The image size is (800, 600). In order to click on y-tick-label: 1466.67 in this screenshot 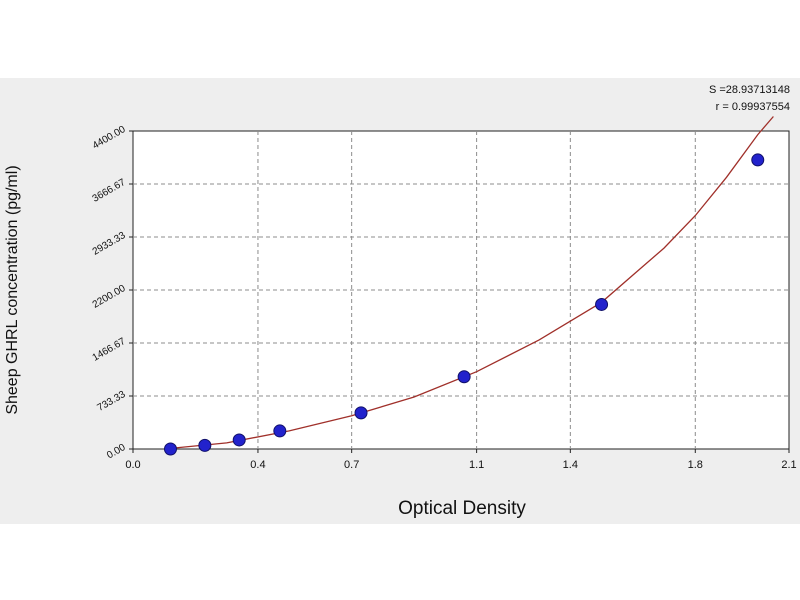, I will do `click(109, 350)`.